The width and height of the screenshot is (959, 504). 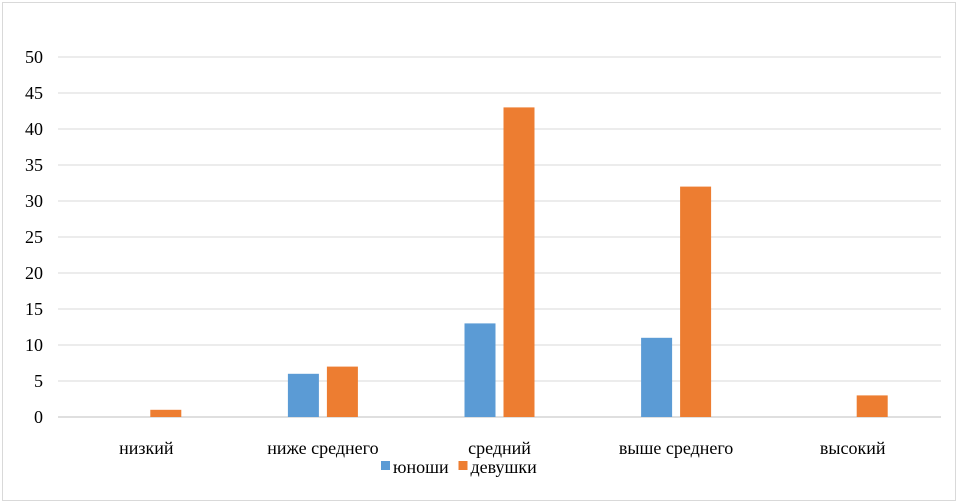 I want to click on x-category-label: средний, so click(x=499, y=448).